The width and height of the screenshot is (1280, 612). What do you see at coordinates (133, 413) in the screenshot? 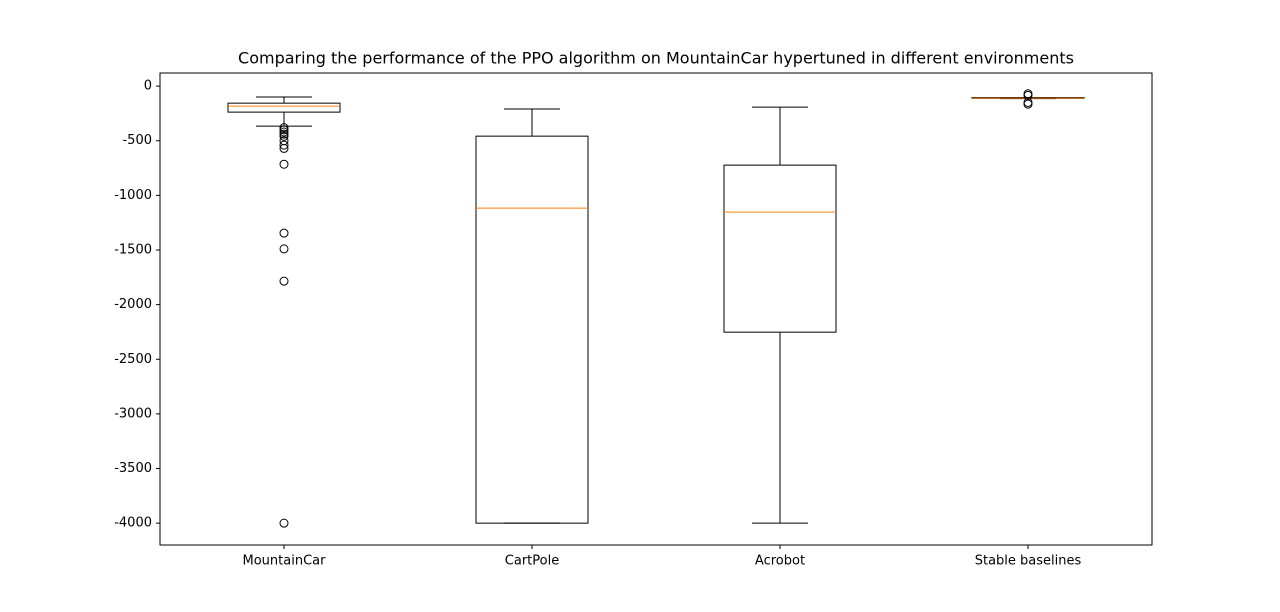
I see `y-tick-label: -3000` at bounding box center [133, 413].